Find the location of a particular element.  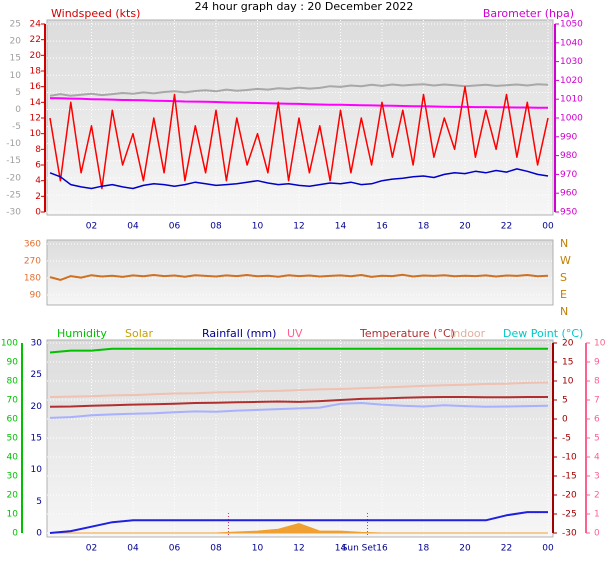

y-tick-label: 3 is located at coordinates (597, 477).